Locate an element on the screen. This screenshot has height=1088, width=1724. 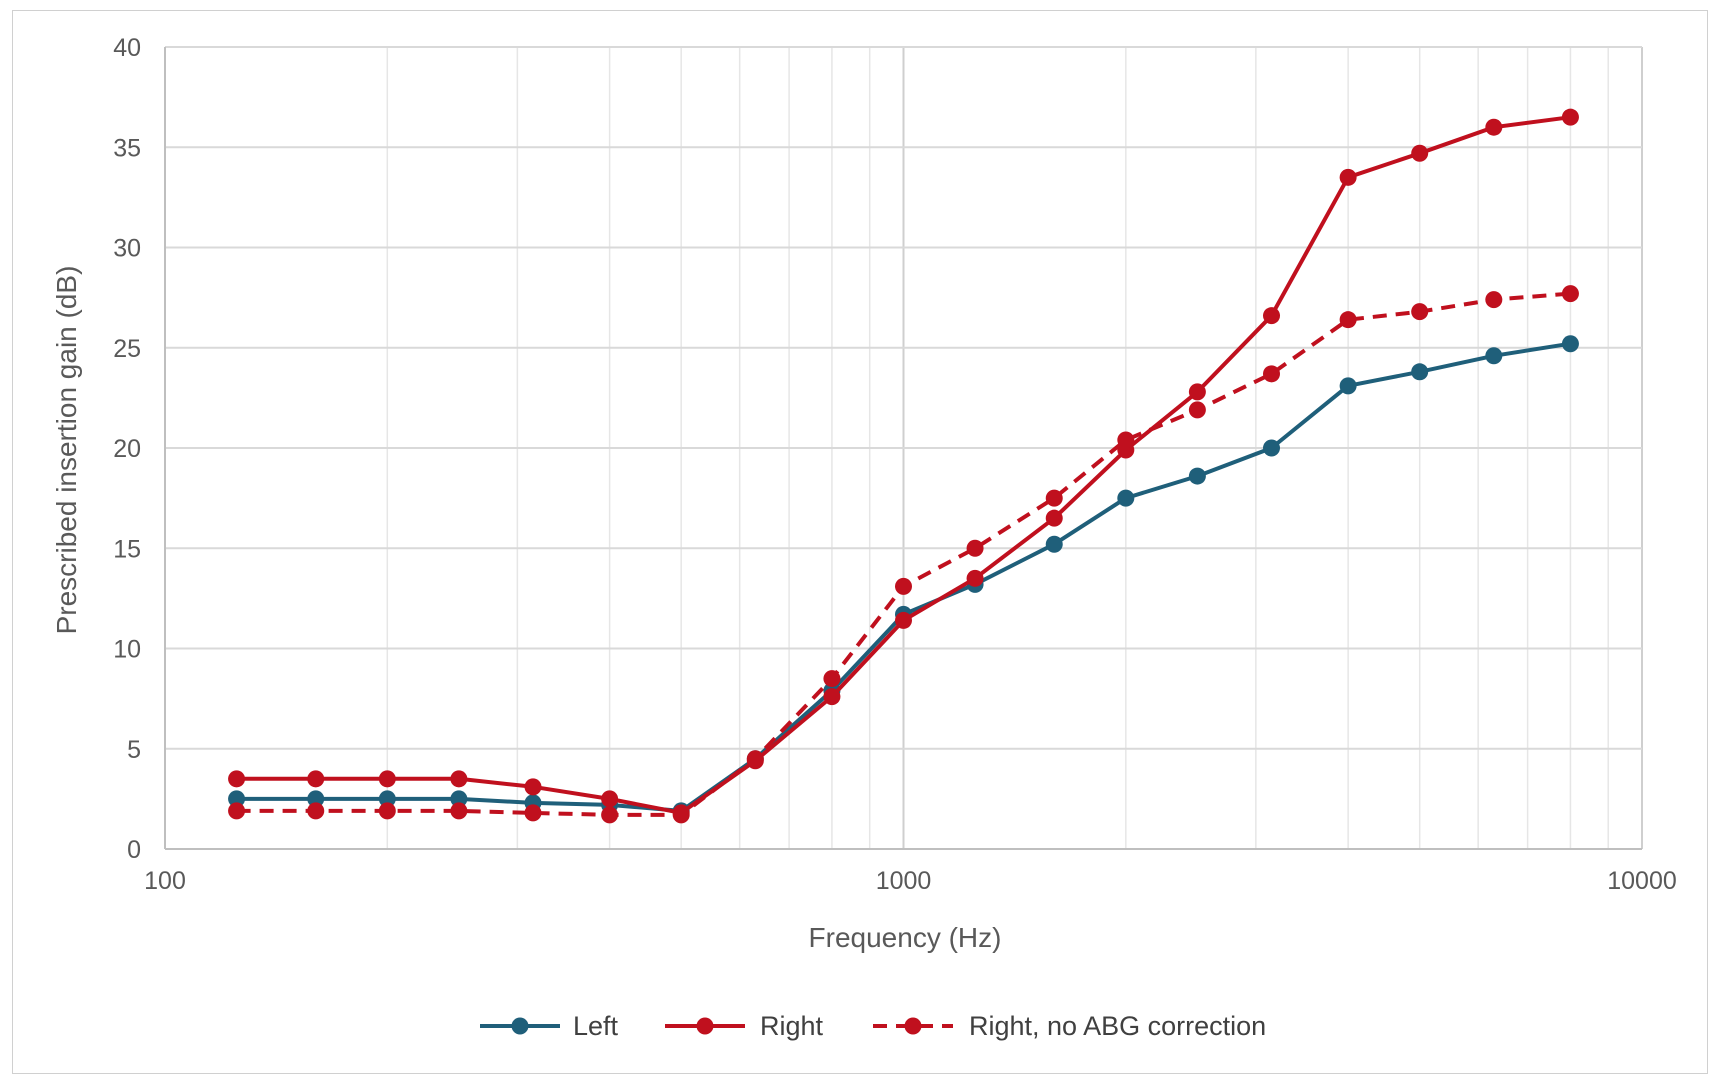
x-tick-label: 100 is located at coordinates (165, 881).